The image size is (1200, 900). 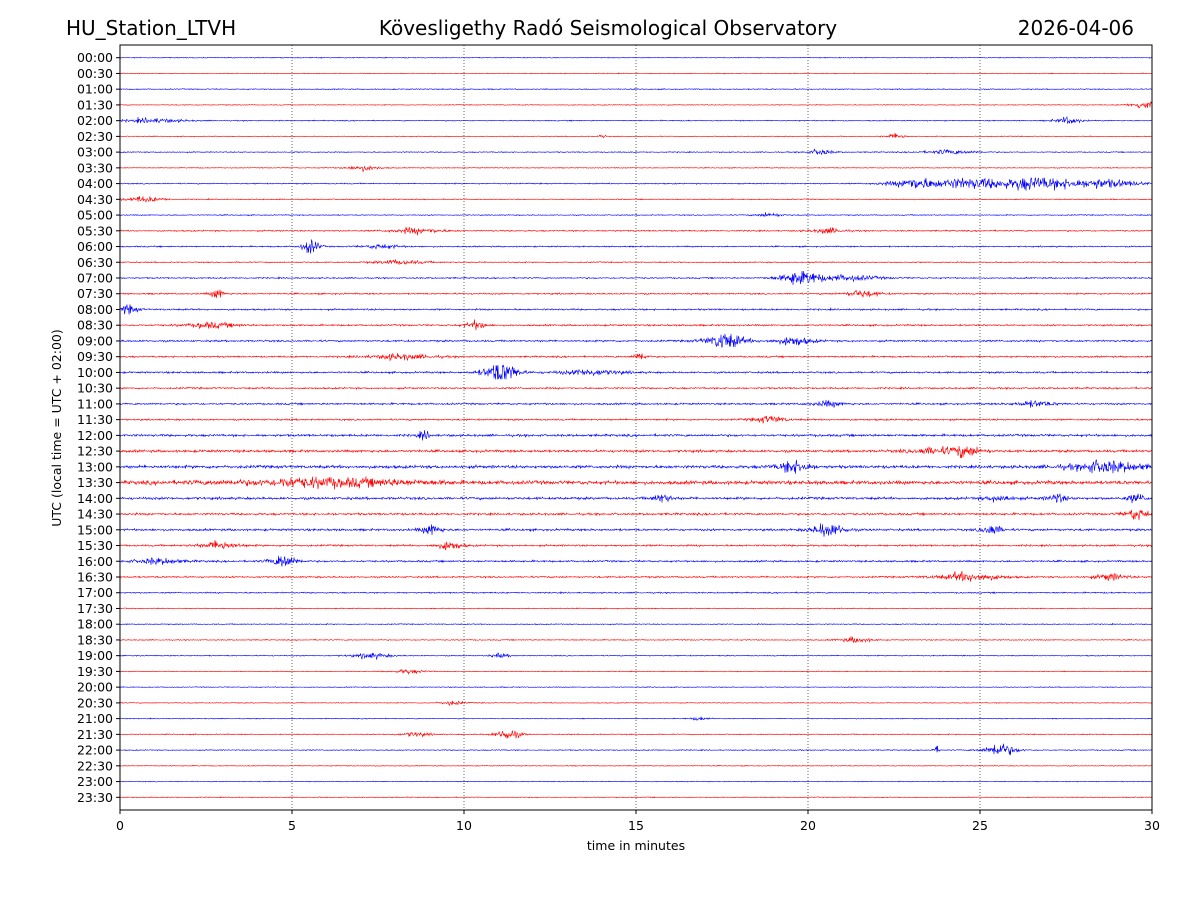 I want to click on y-tick-label: 05:30, so click(x=95, y=230).